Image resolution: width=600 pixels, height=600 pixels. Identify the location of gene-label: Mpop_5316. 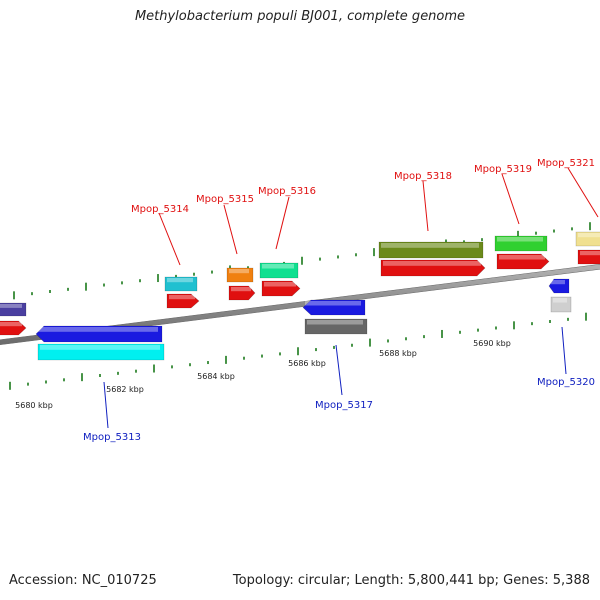
(287, 191).